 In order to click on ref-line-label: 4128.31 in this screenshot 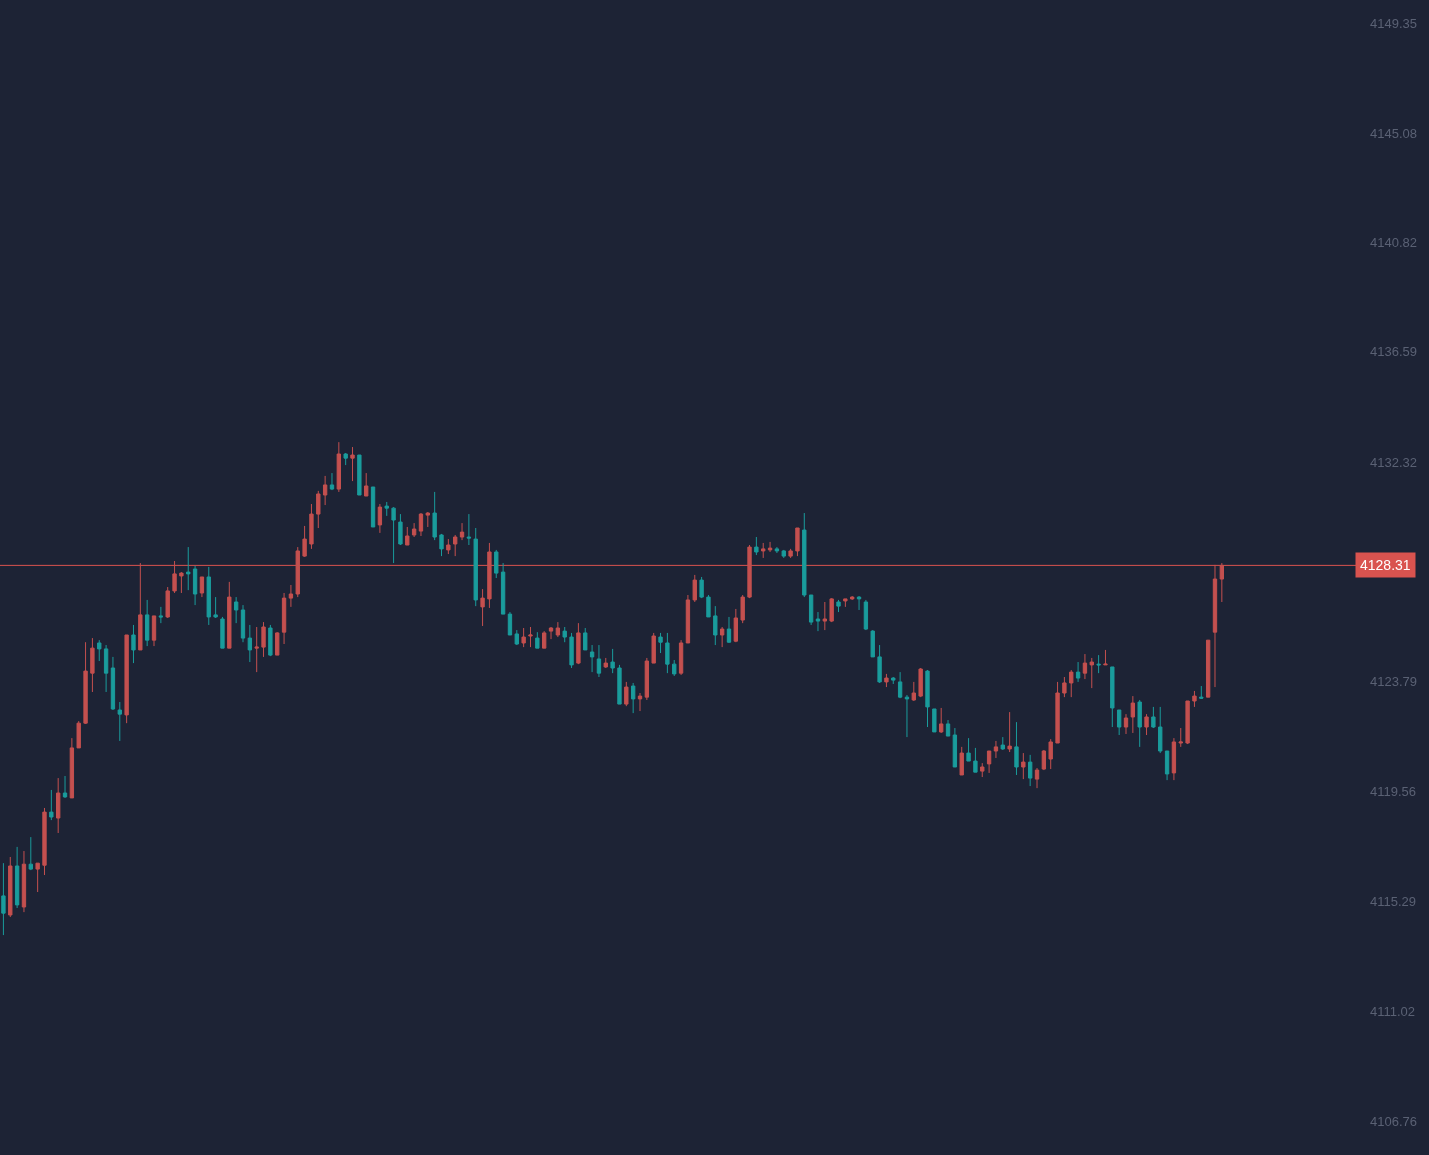, I will do `click(1385, 565)`.